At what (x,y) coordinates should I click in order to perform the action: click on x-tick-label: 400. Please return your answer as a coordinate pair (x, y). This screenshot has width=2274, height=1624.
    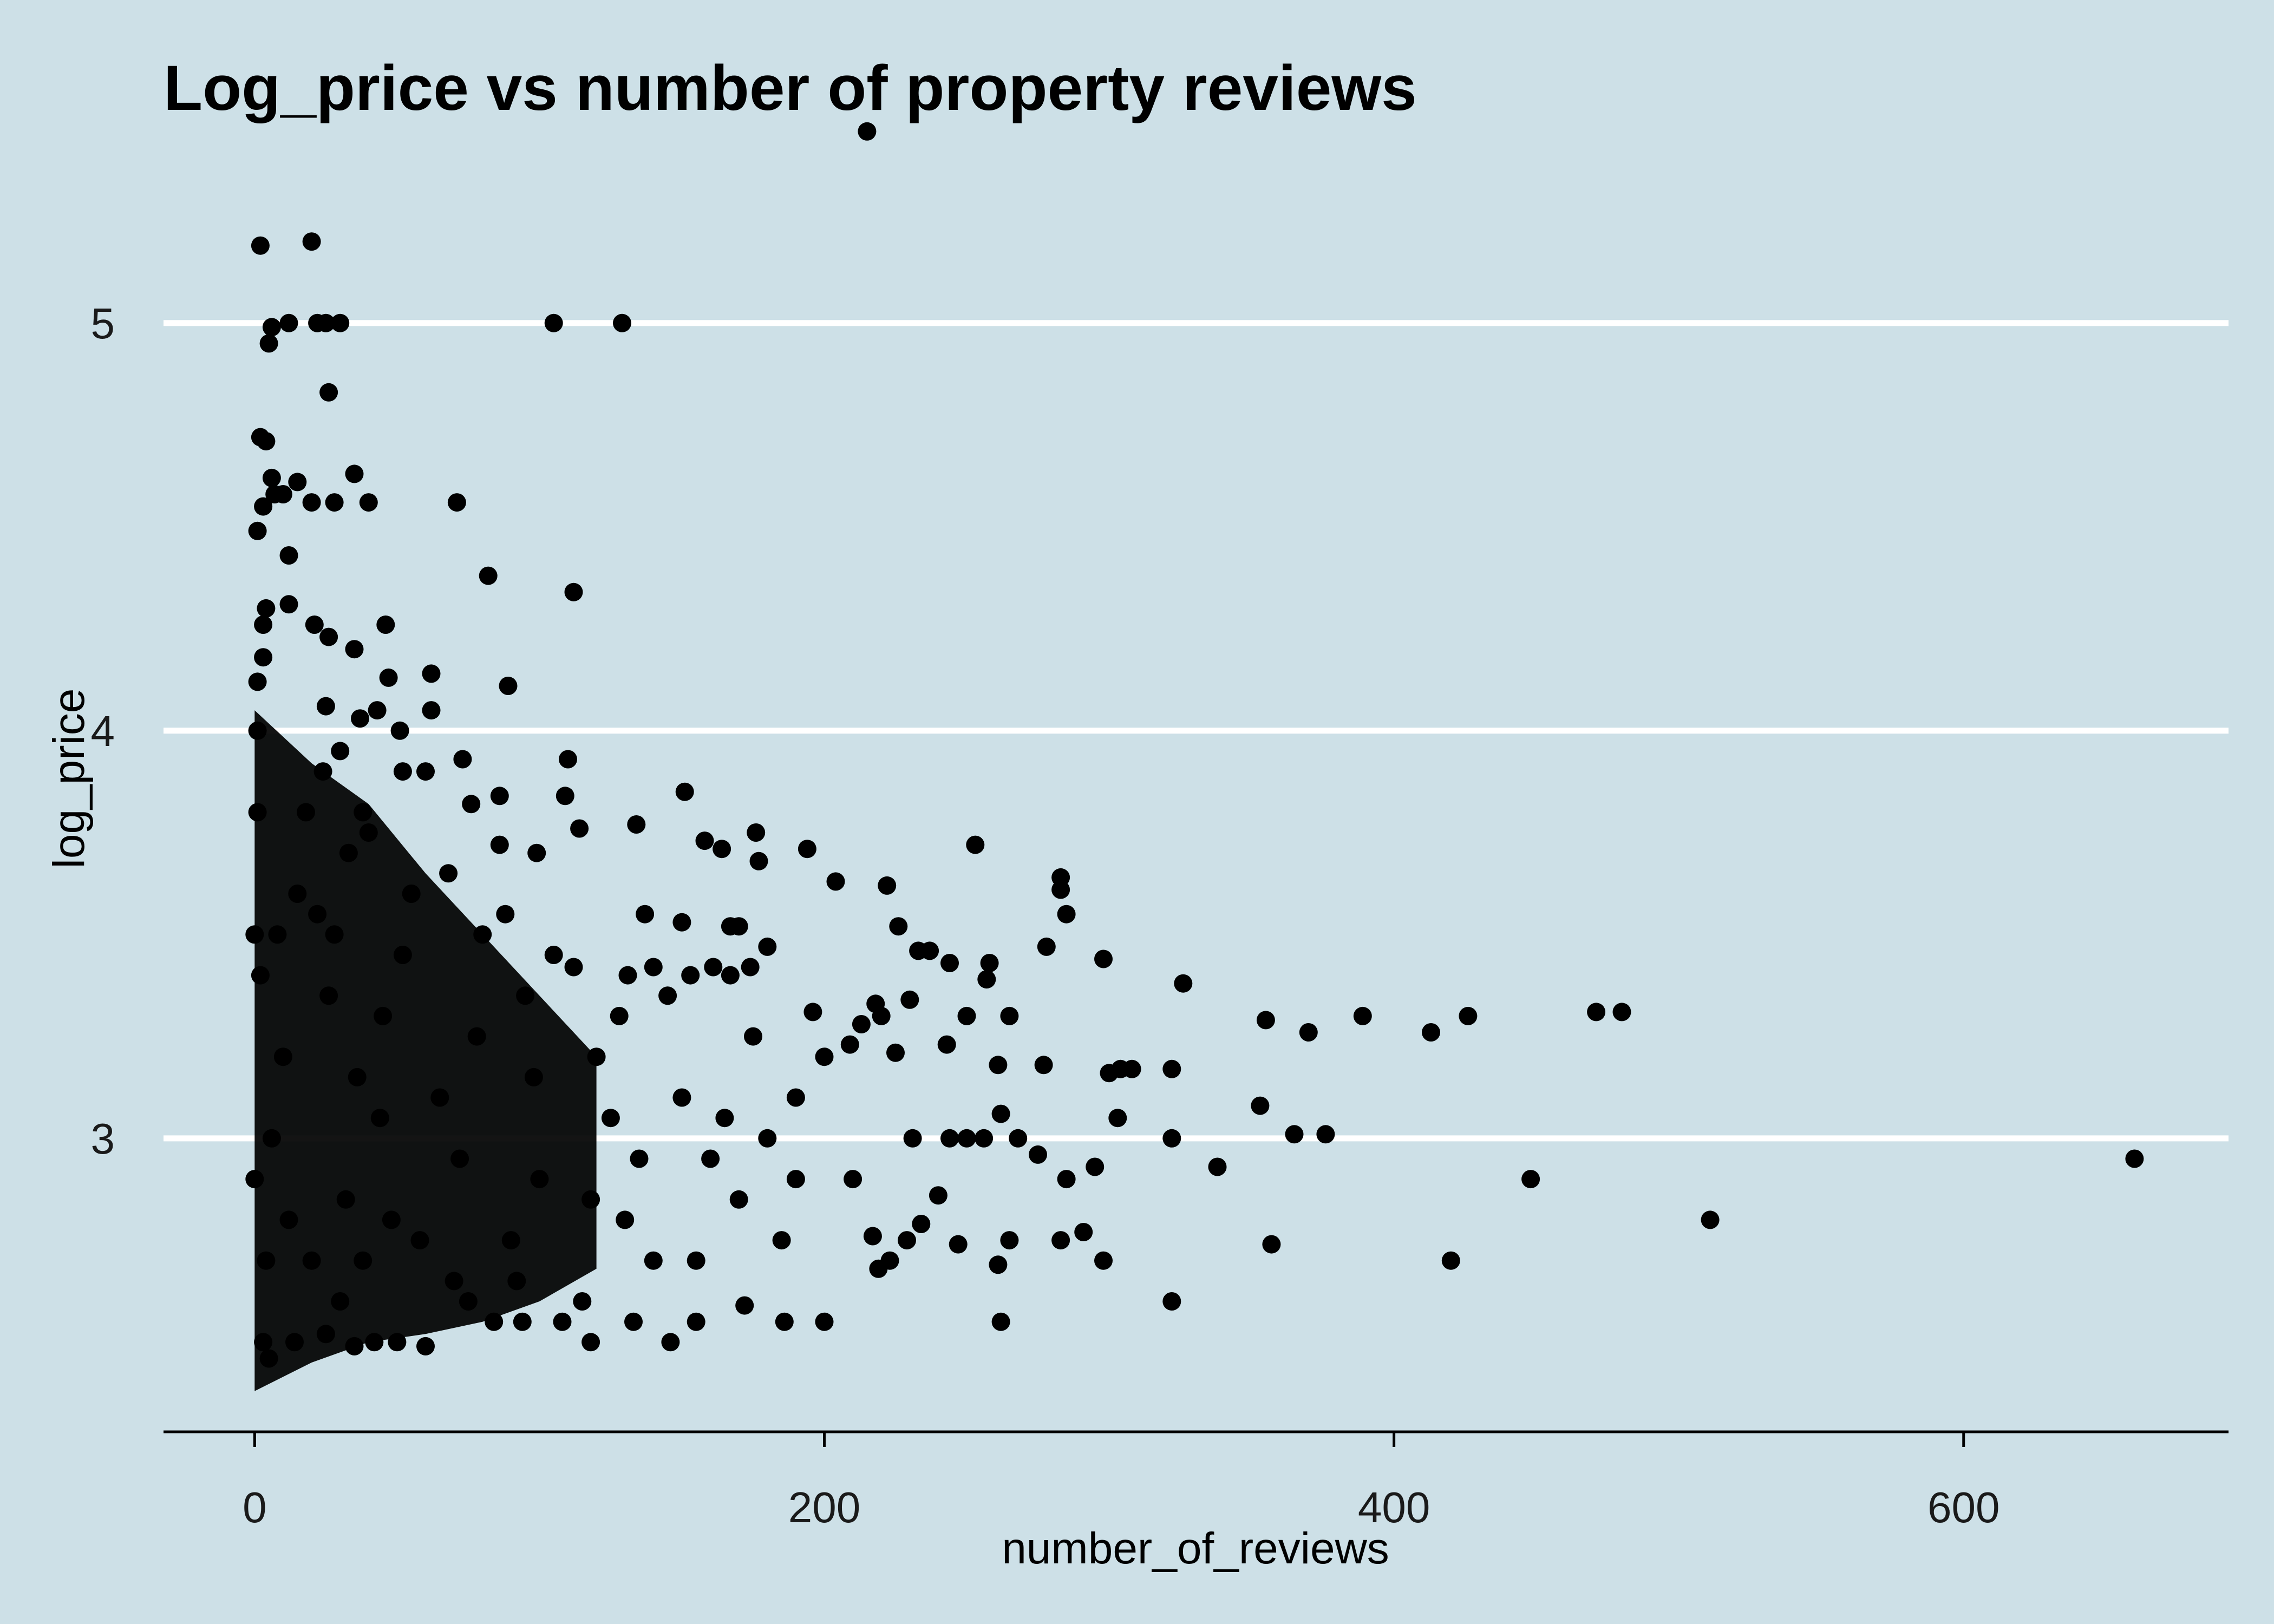
    Looking at the image, I should click on (1394, 1507).